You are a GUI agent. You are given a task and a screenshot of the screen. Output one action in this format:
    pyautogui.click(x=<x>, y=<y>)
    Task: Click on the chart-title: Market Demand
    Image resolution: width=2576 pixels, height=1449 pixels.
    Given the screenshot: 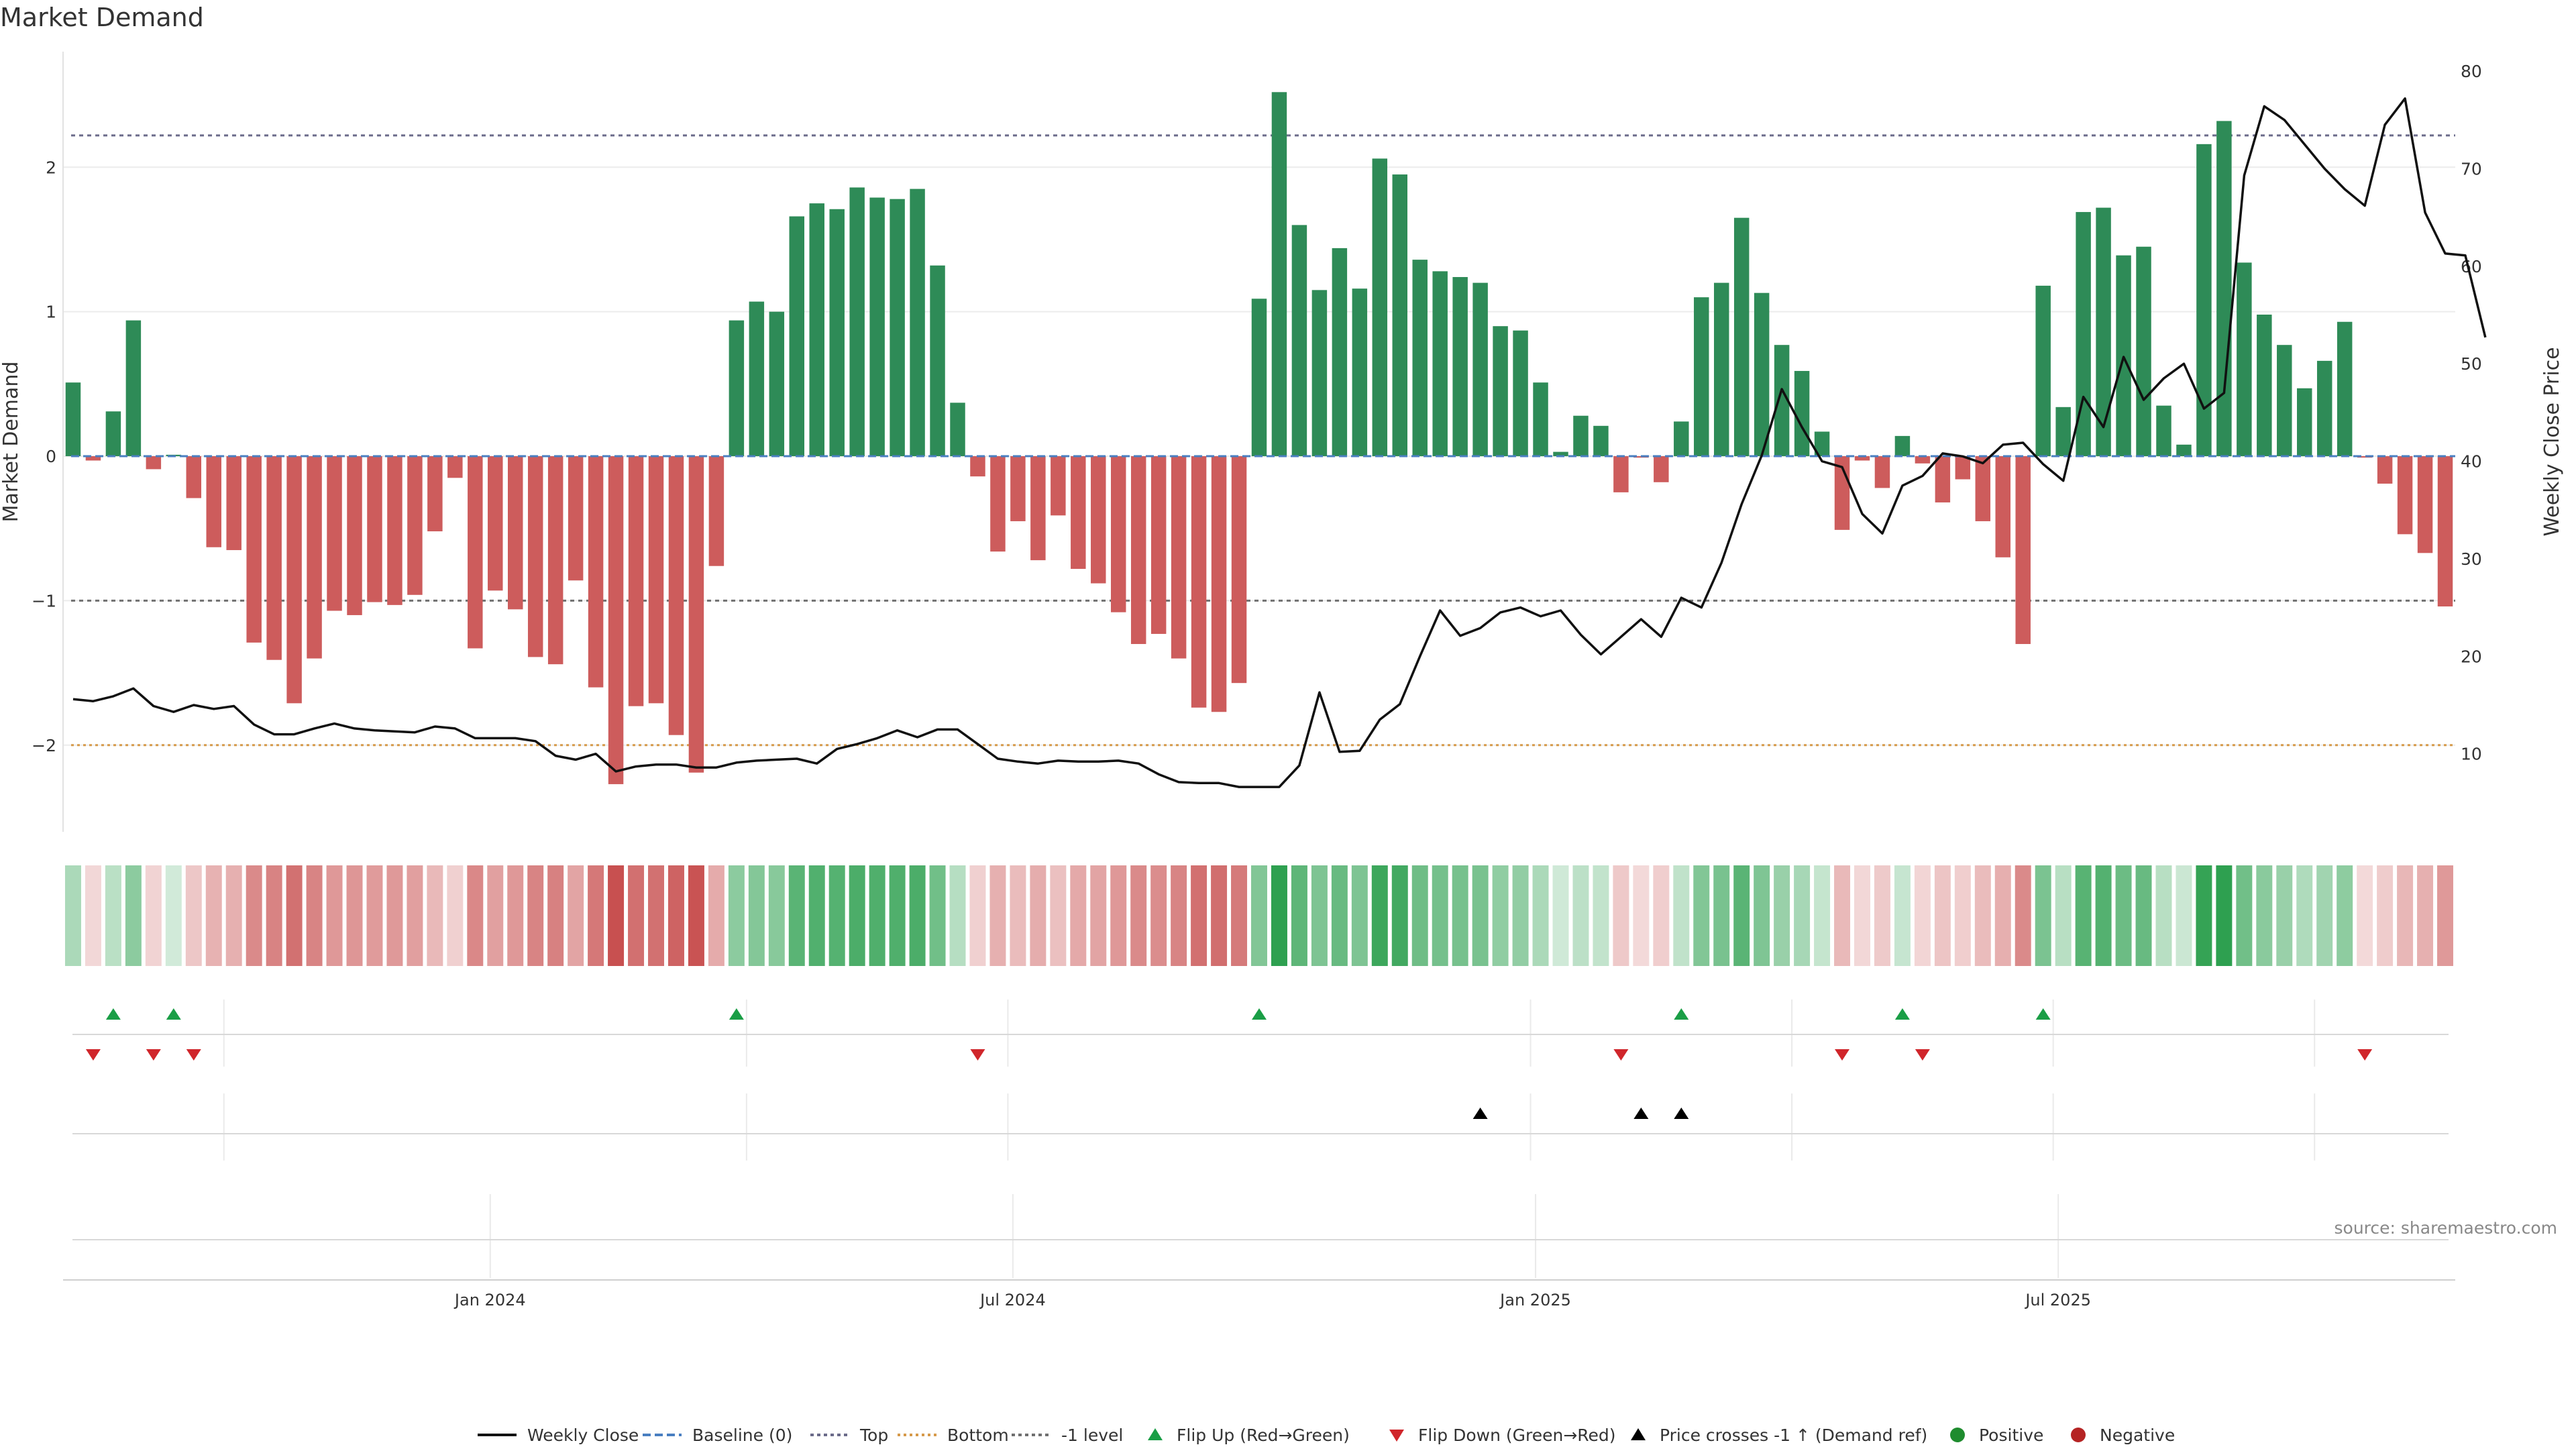 What is the action you would take?
    pyautogui.click(x=102, y=17)
    